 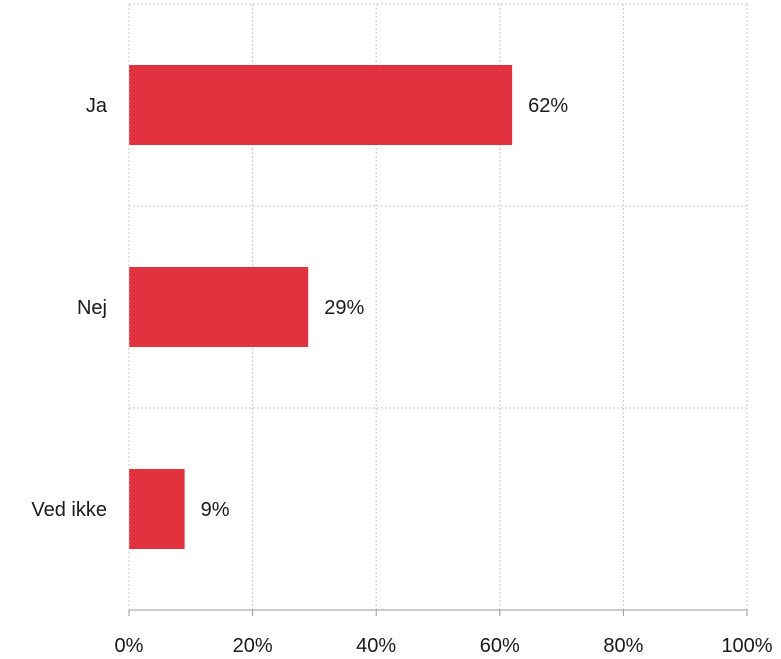 What do you see at coordinates (253, 646) in the screenshot?
I see `x-tick-label: 20%` at bounding box center [253, 646].